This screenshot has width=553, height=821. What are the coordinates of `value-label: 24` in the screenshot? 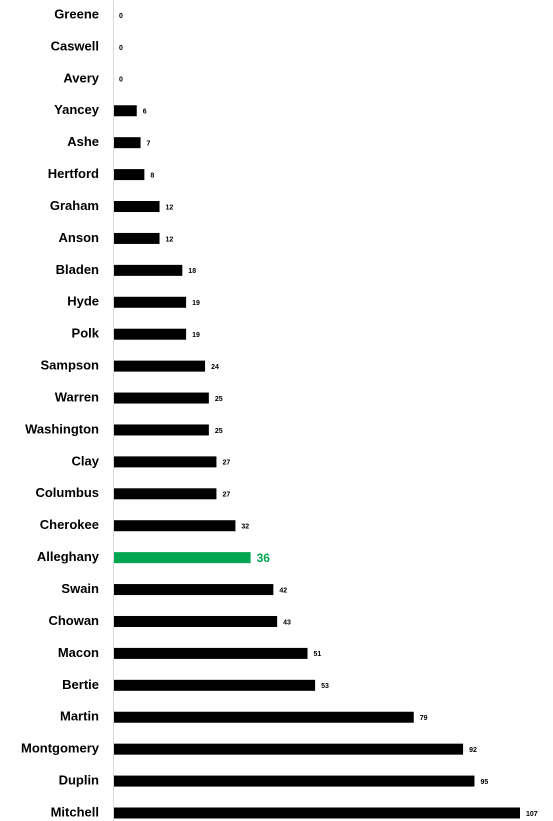 It's located at (215, 367).